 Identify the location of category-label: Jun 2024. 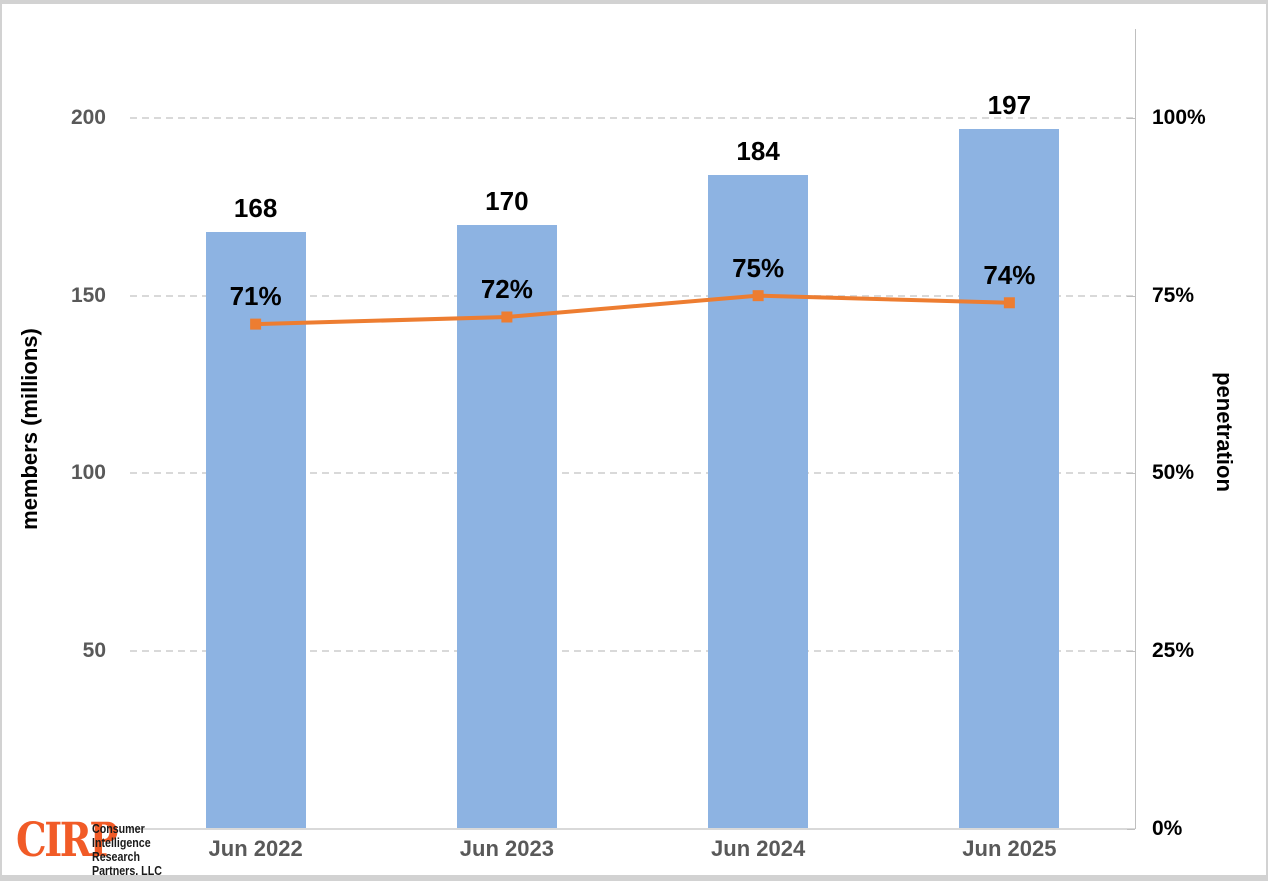
(758, 848).